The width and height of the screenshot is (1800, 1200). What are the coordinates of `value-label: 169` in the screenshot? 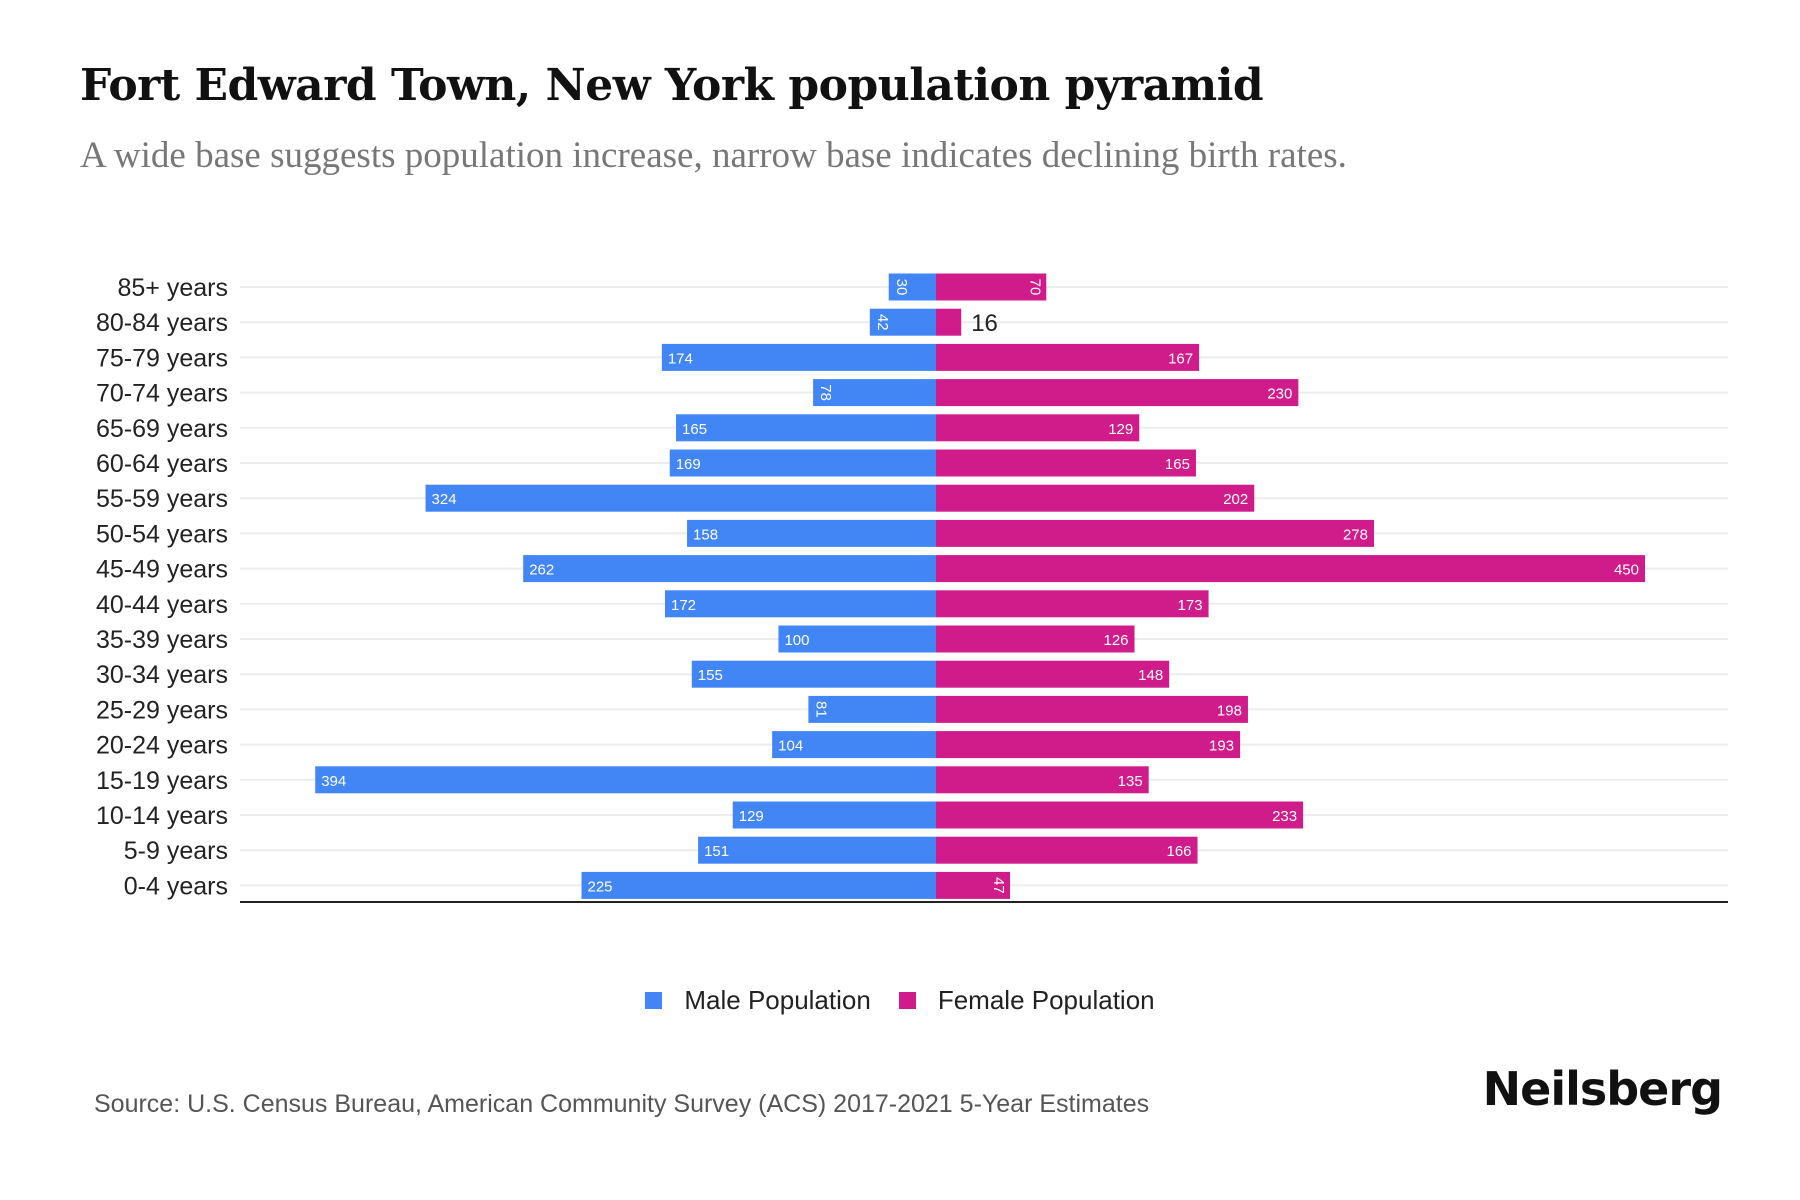 It's located at (688, 464).